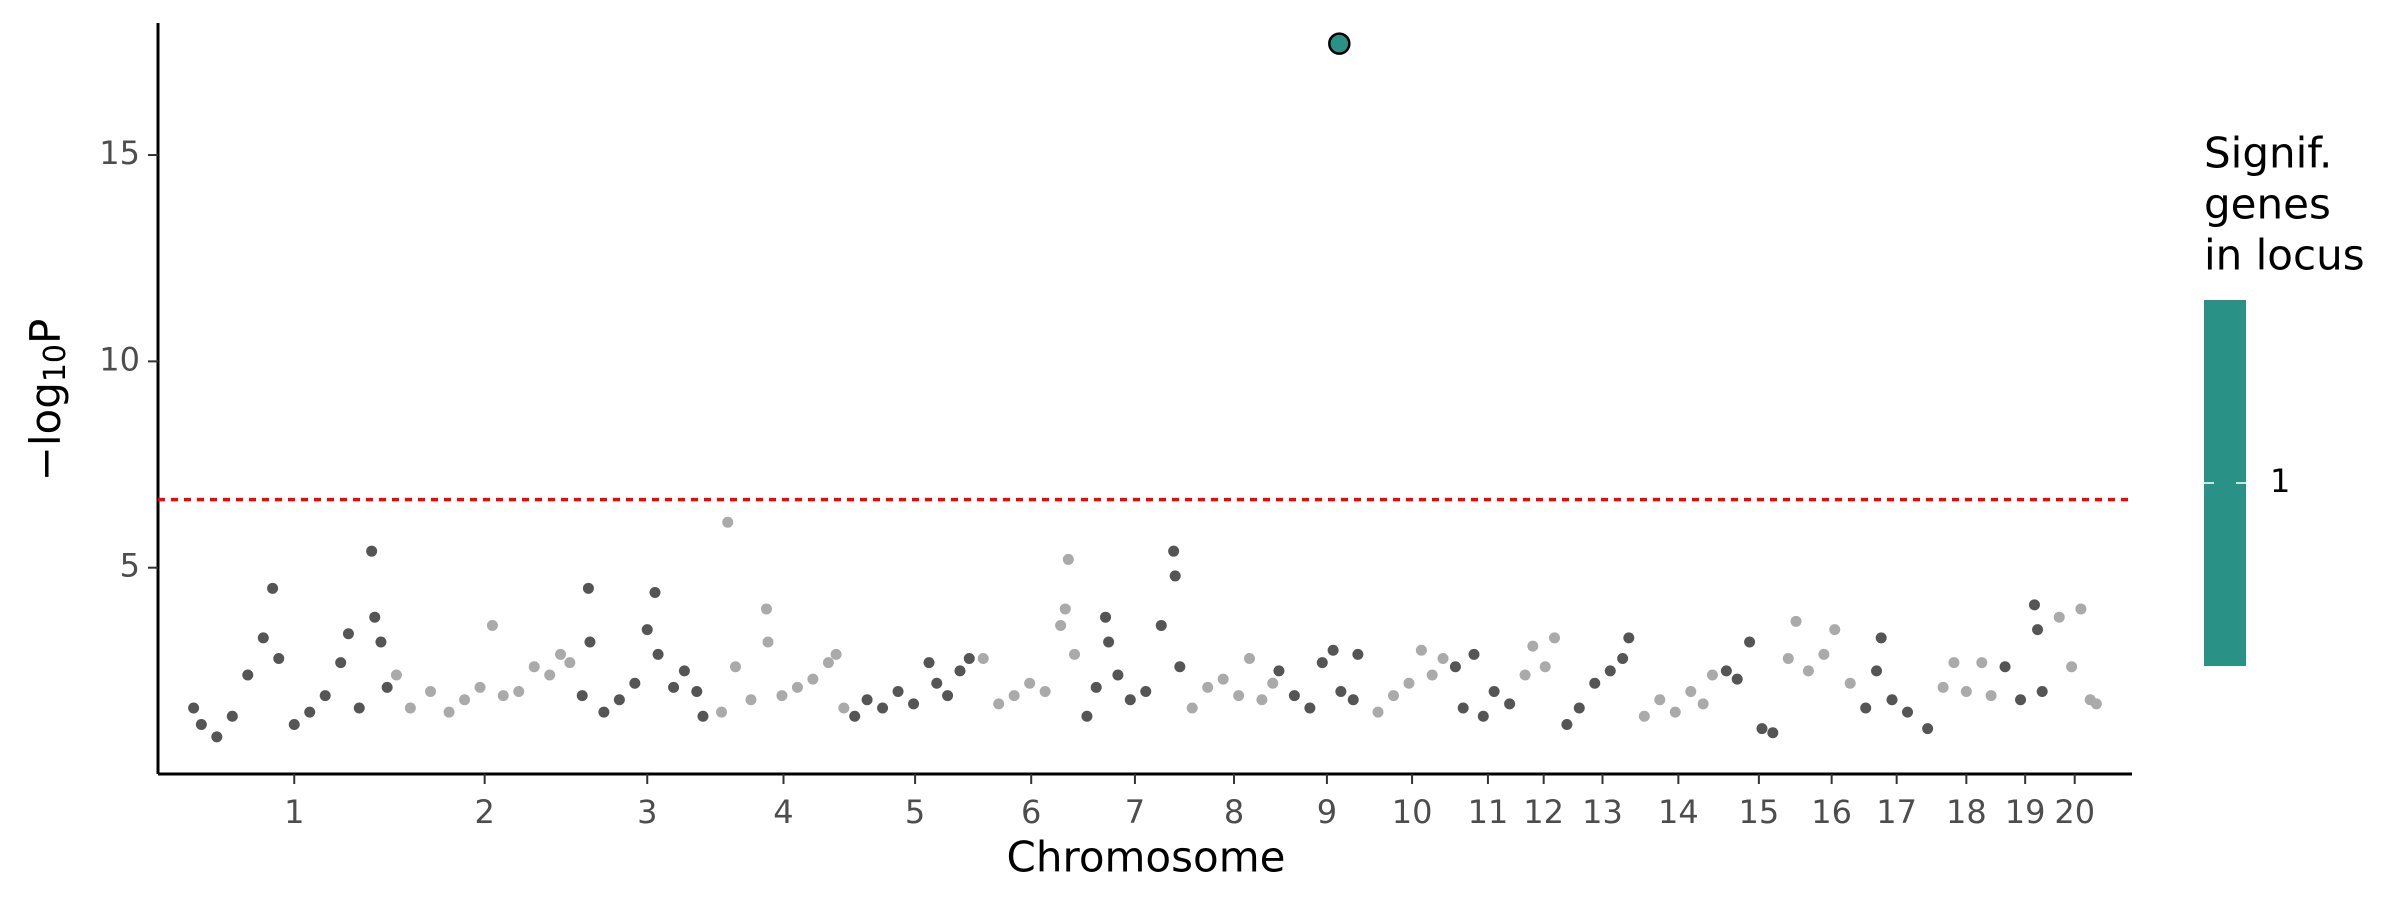  Describe the element at coordinates (1135, 812) in the screenshot. I see `x-tick-label: 7` at that location.